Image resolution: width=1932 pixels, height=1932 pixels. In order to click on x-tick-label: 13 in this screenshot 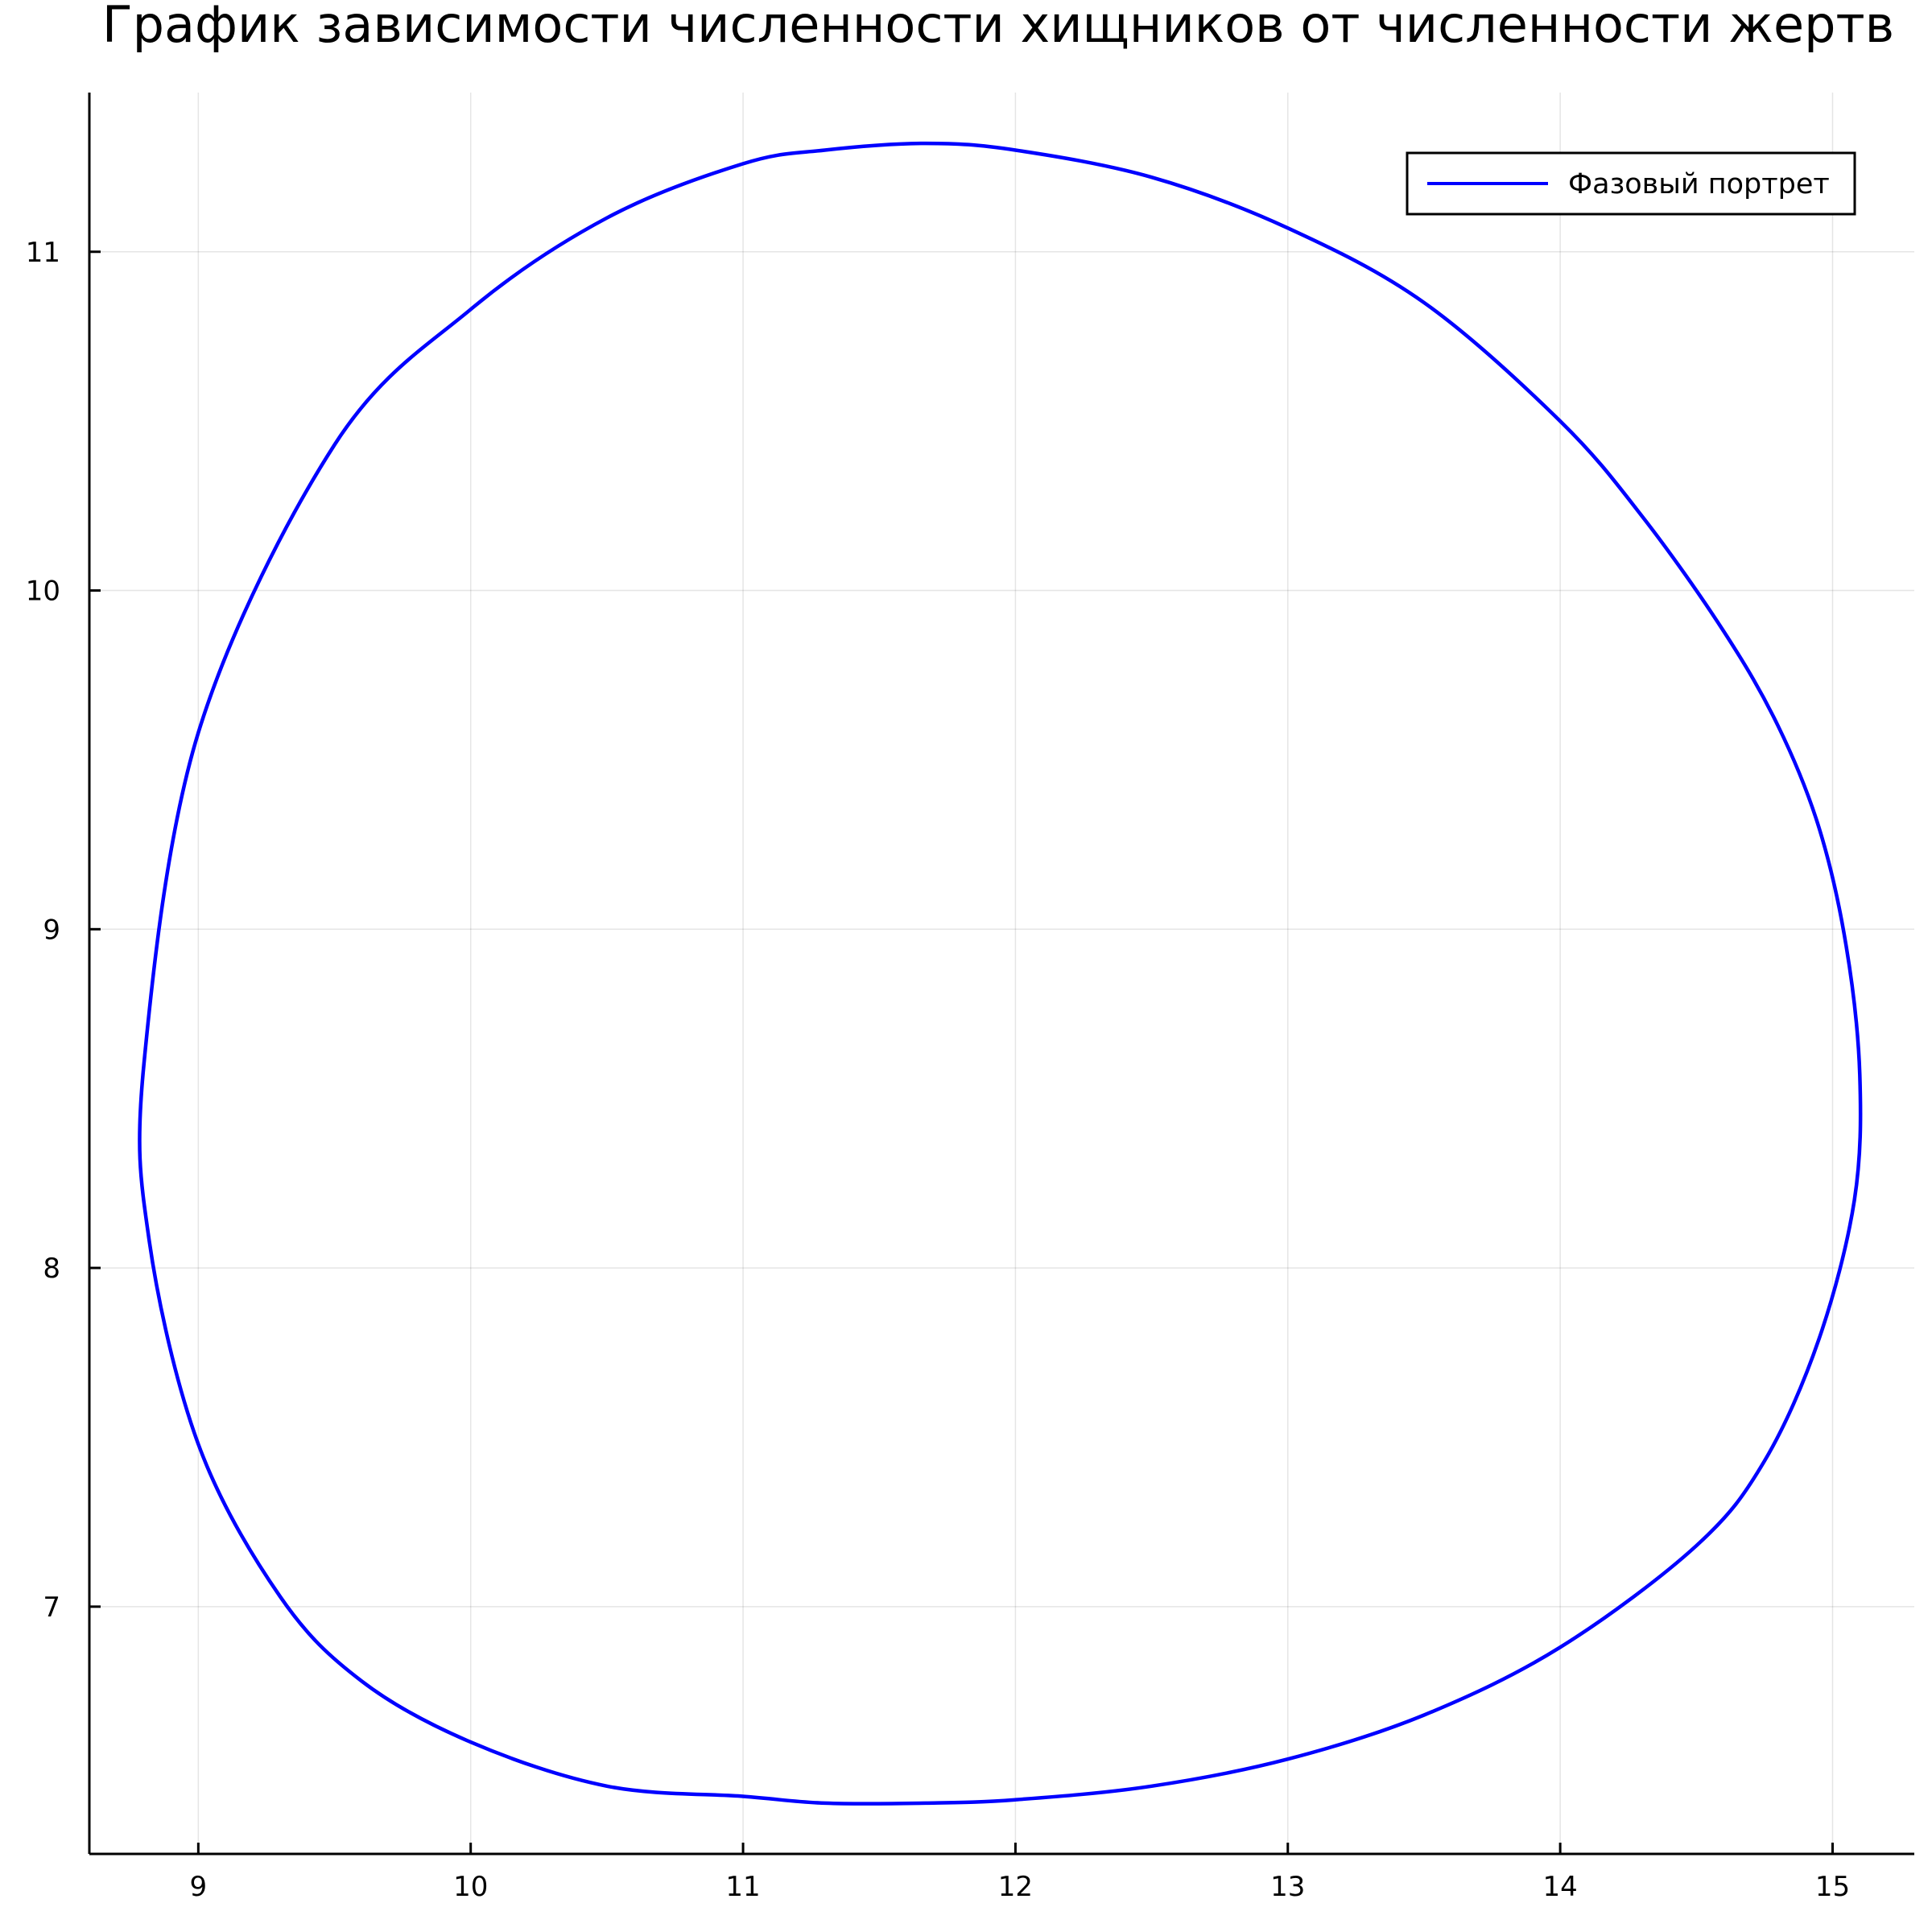, I will do `click(1287, 1887)`.